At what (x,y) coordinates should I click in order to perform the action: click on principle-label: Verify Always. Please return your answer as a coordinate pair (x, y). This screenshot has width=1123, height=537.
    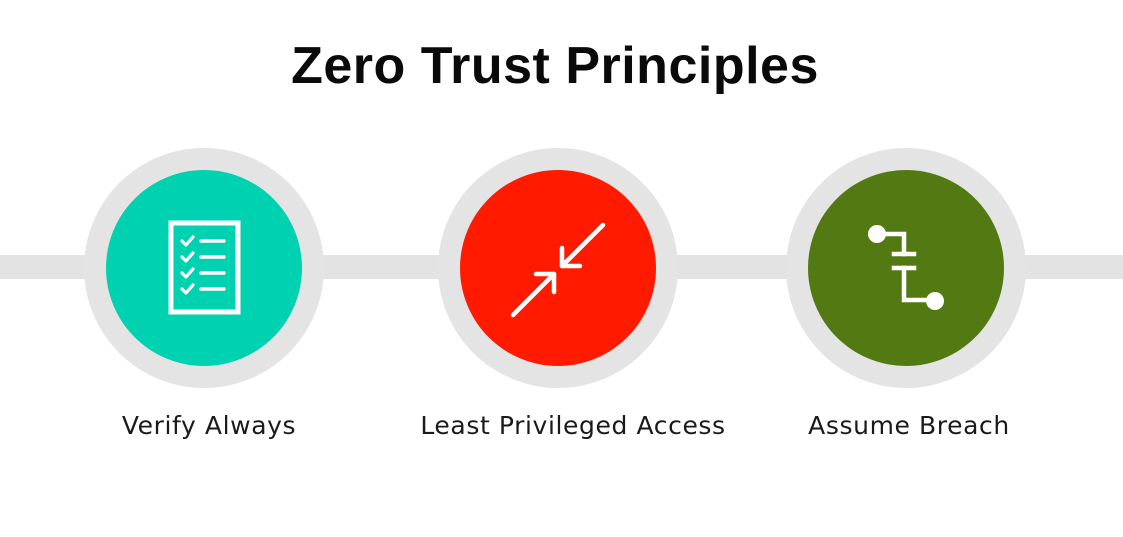
    Looking at the image, I should click on (209, 425).